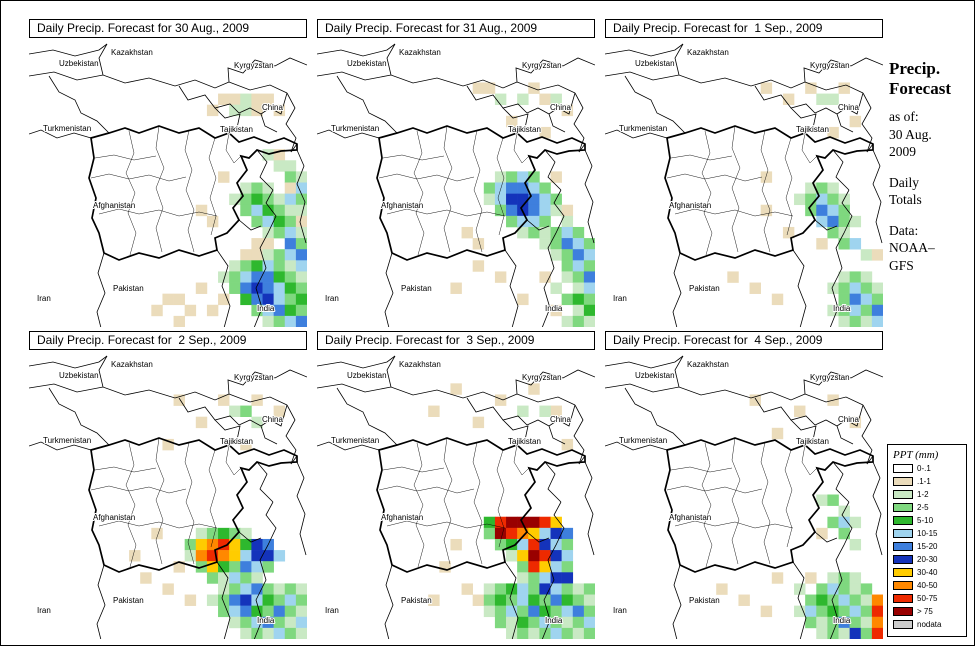 The image size is (975, 646). Describe the element at coordinates (620, 610) in the screenshot. I see `country-label: Iran` at that location.